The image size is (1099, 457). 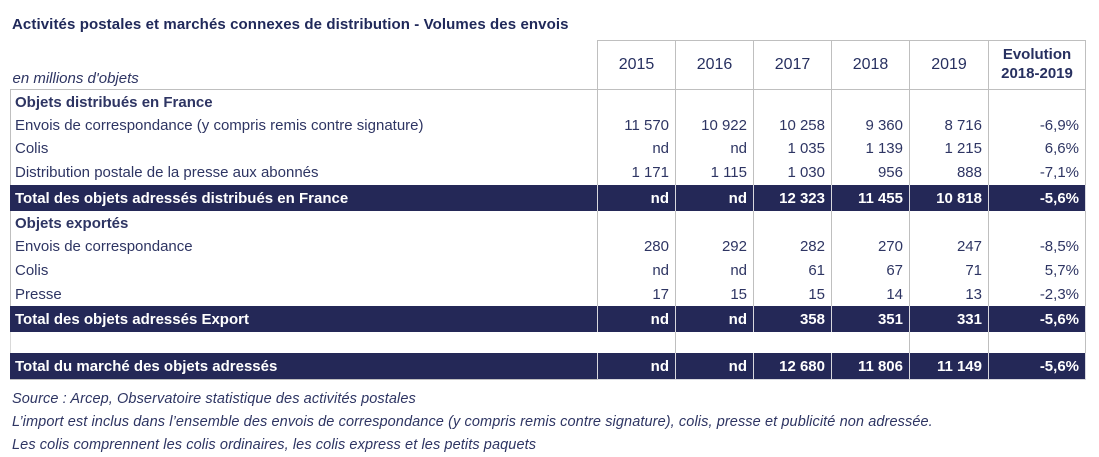 What do you see at coordinates (304, 101) in the screenshot?
I see `row-label: Objets distribués en France` at bounding box center [304, 101].